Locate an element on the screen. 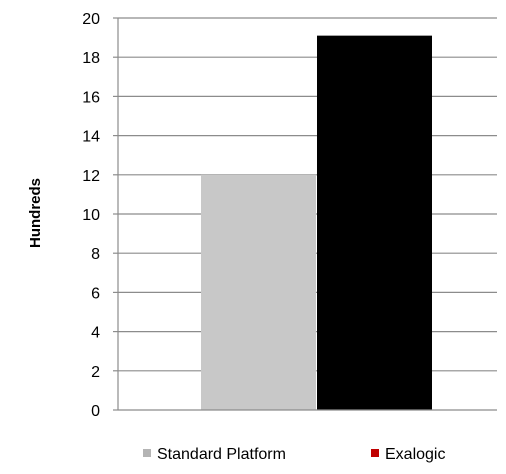  y-tick-label: 16 is located at coordinates (91, 97).